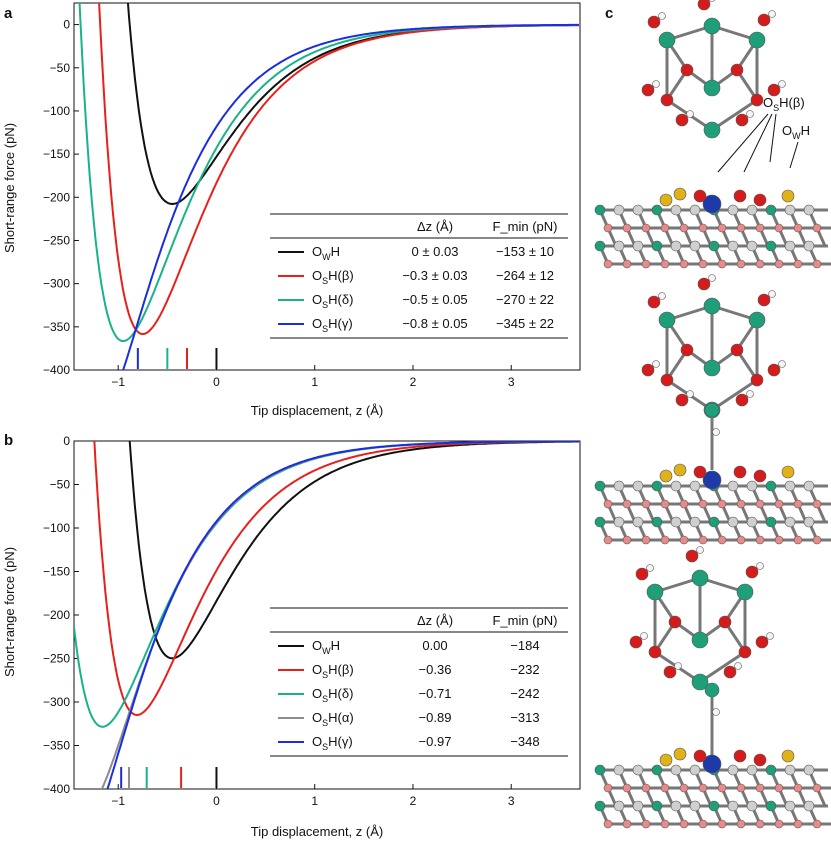 This screenshot has width=831, height=848. Describe the element at coordinates (56, 370) in the screenshot. I see `y-tick-label: −400` at that location.